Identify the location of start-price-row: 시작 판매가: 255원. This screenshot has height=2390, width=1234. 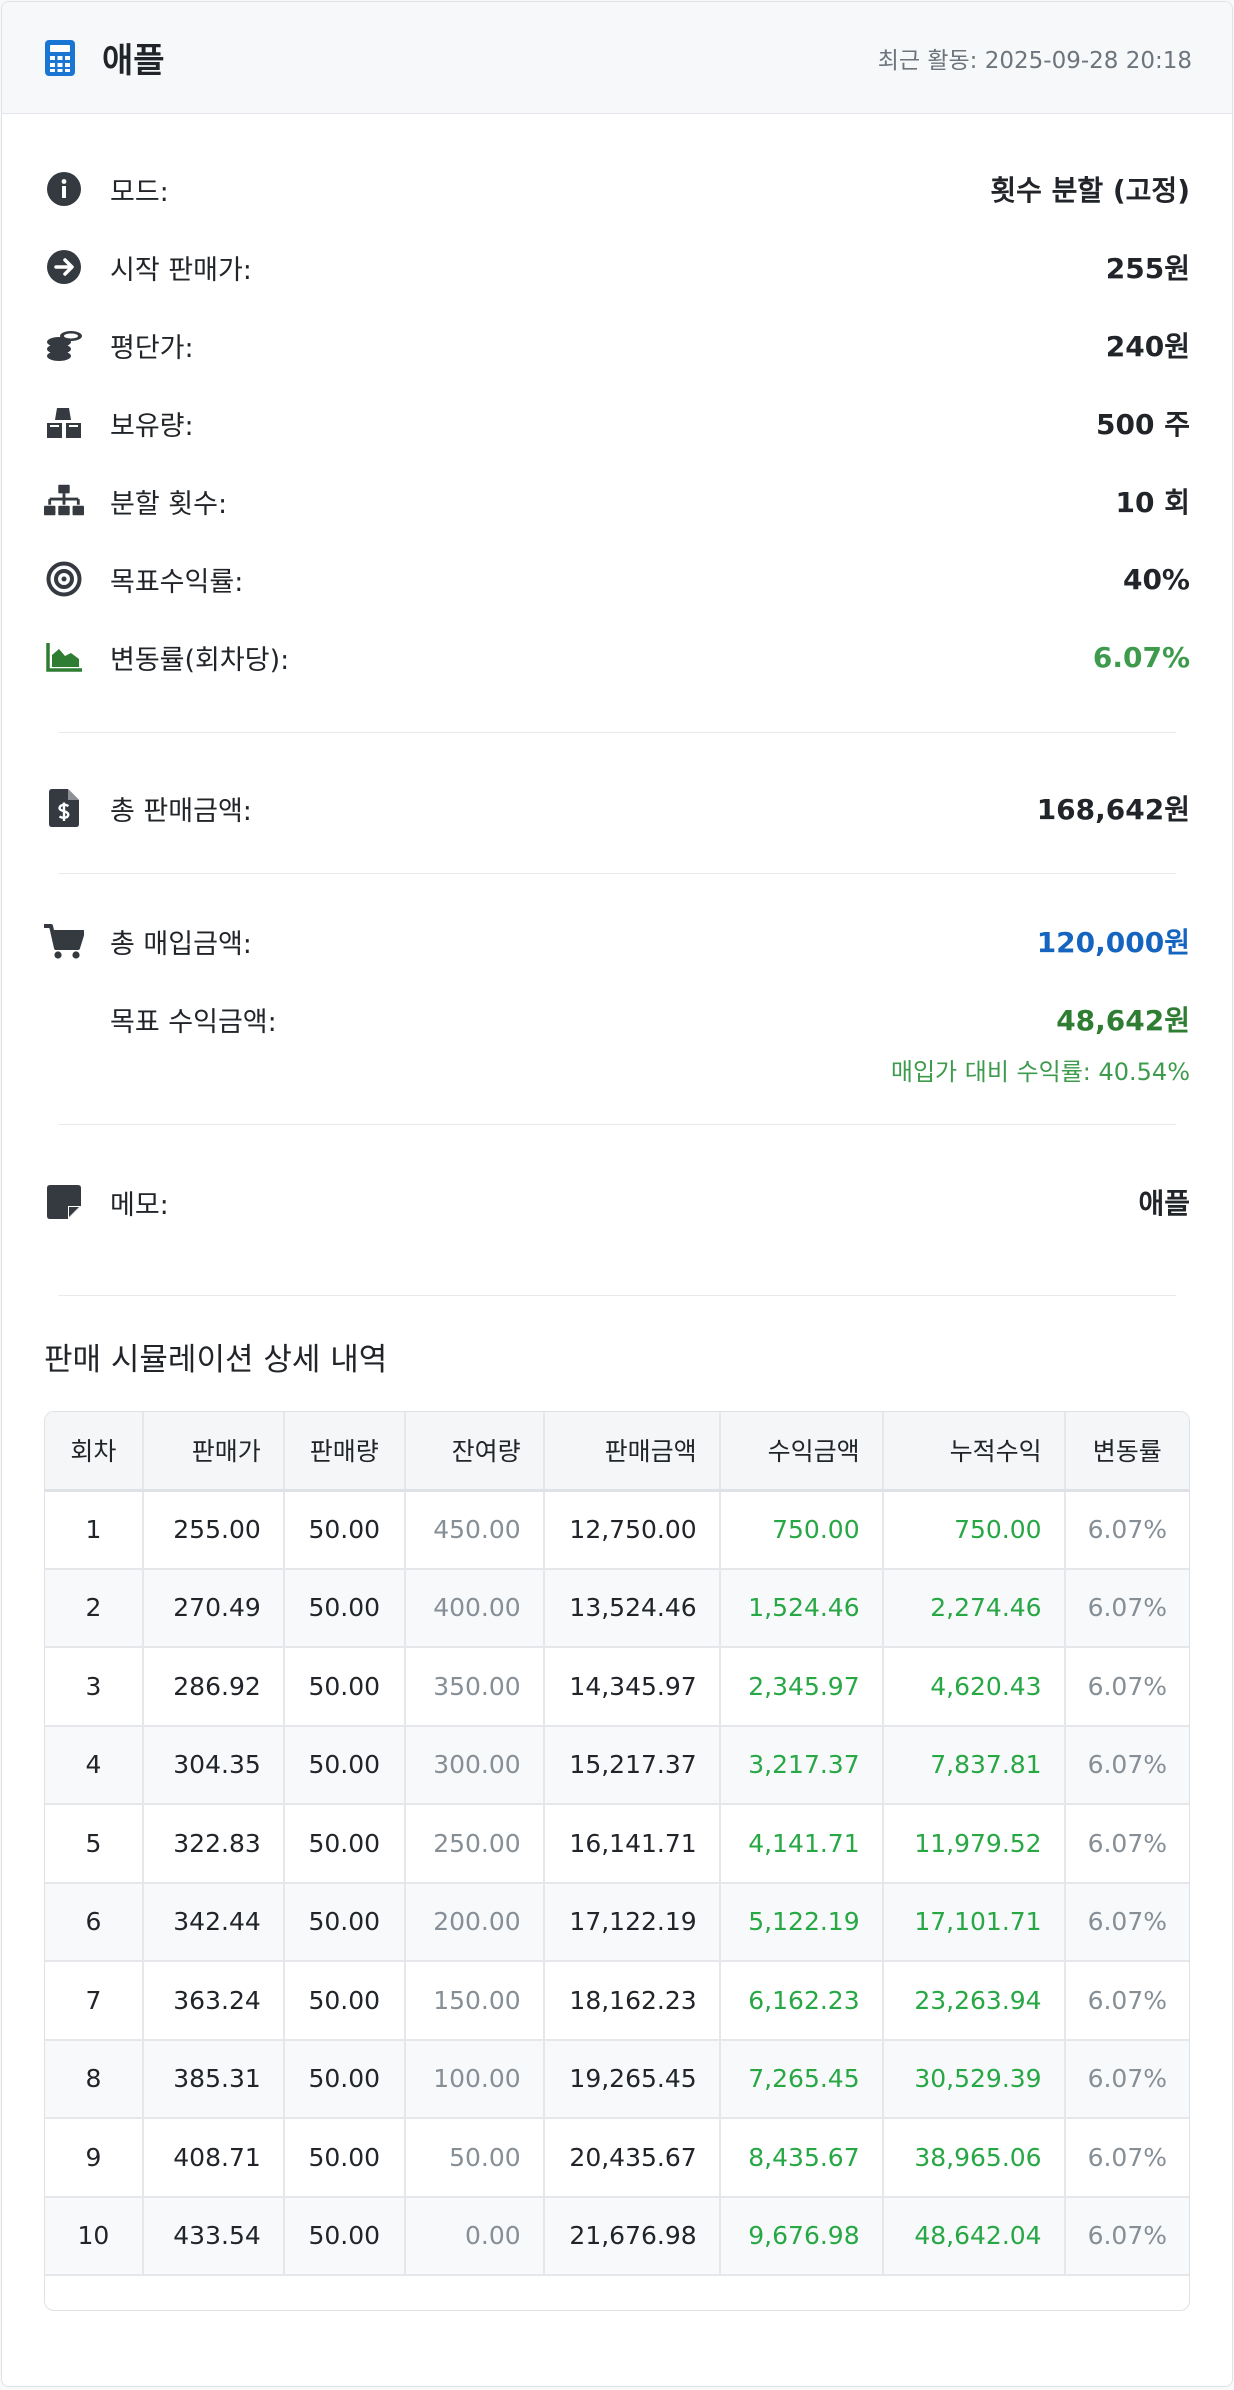
(617, 267).